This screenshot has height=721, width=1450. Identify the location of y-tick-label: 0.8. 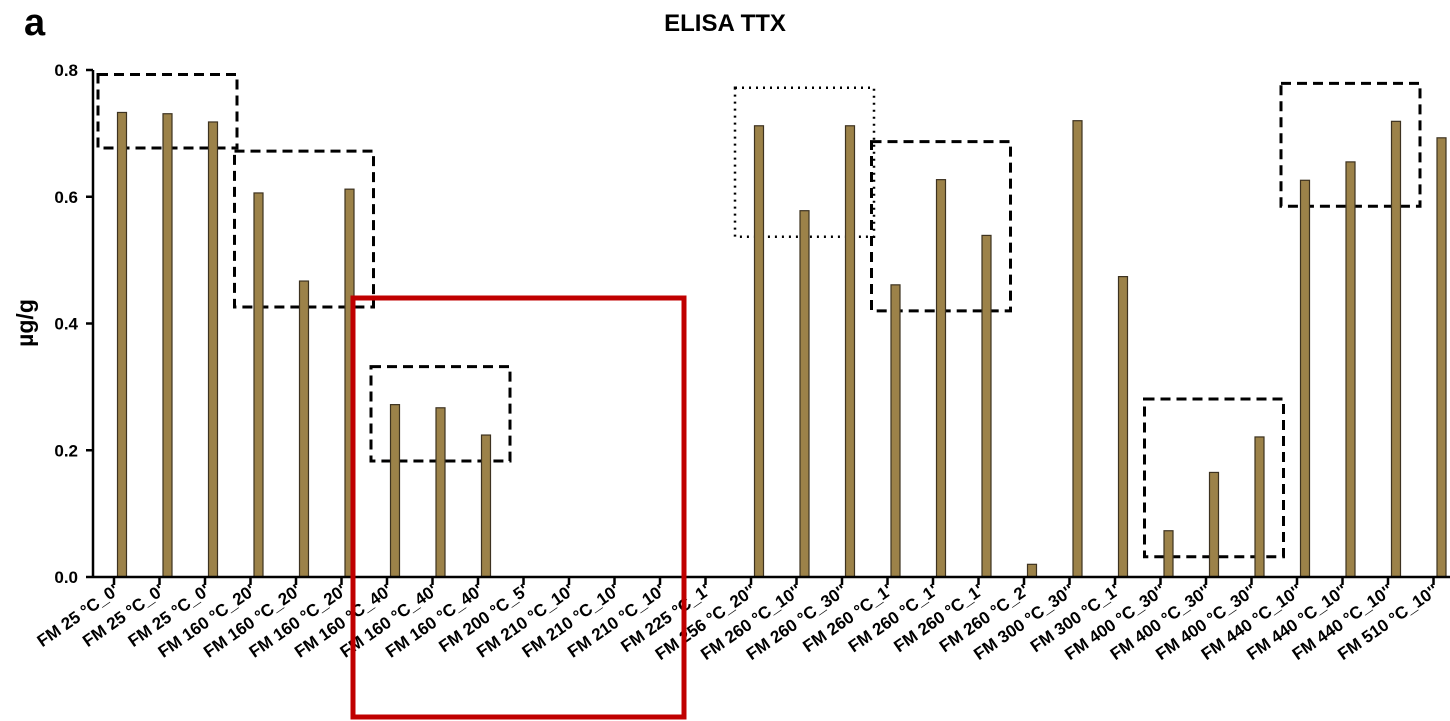
(66, 70).